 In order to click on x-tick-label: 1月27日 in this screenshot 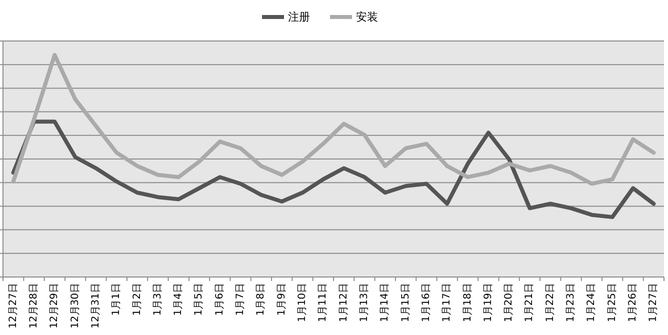, I will do `click(654, 302)`.